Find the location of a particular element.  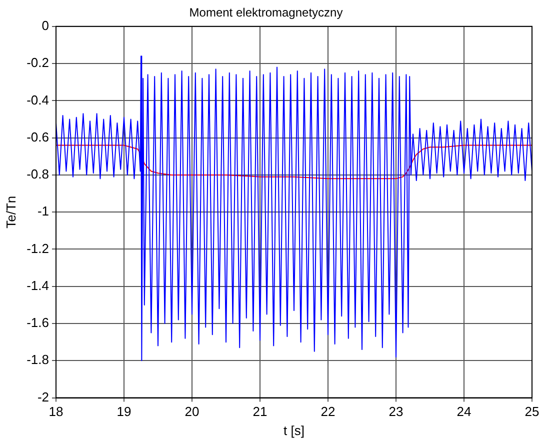

y-tick-label: -0.6 is located at coordinates (37, 136).